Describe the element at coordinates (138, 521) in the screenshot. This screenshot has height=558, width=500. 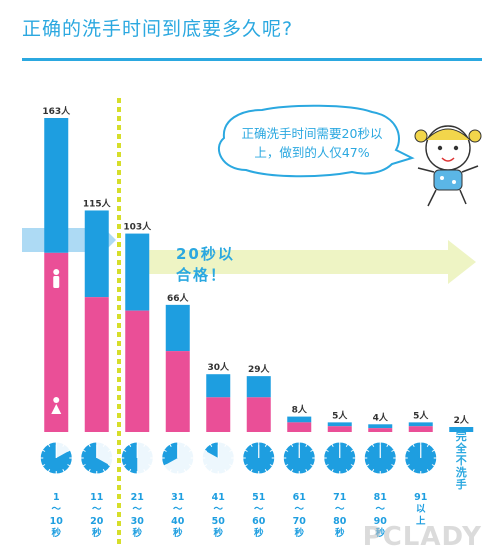
I see `category-label-2-2: 30` at that location.